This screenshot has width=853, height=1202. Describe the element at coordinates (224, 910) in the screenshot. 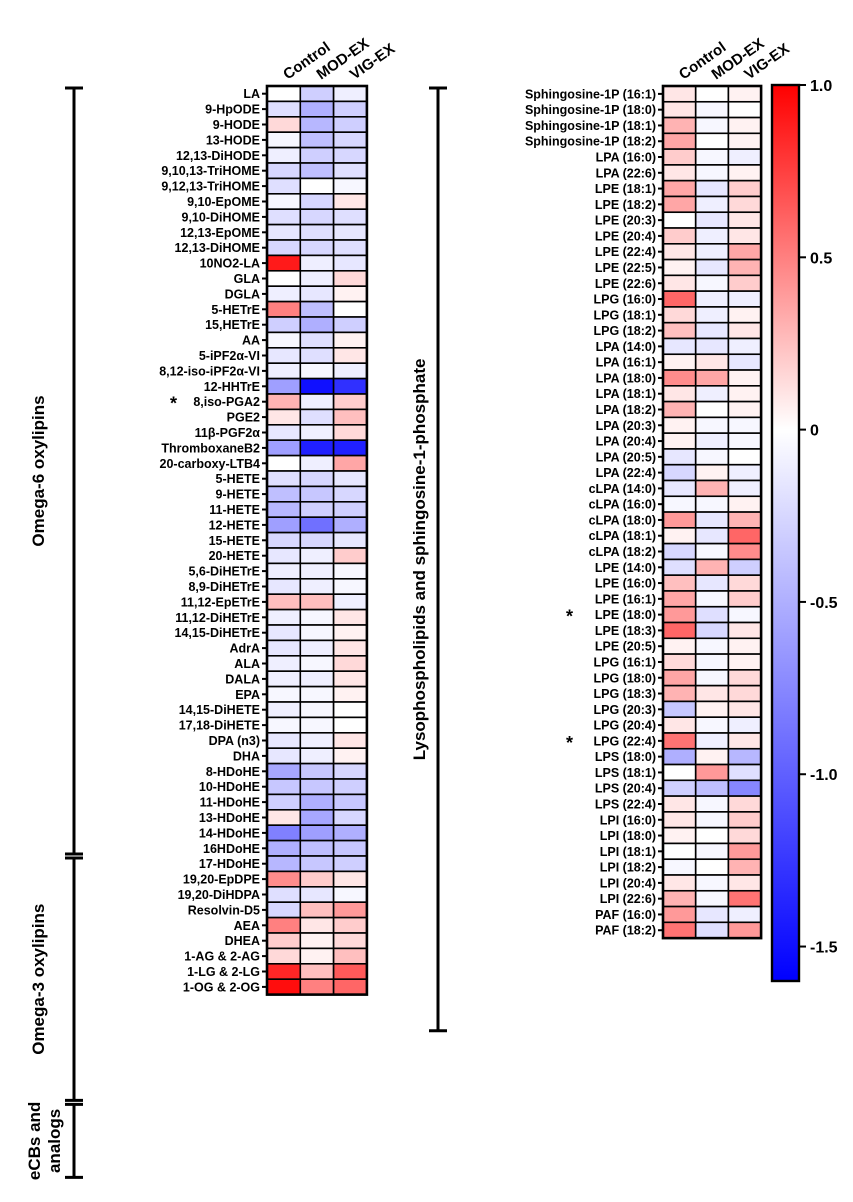

I see `row-label: Resolvin-D5` at that location.